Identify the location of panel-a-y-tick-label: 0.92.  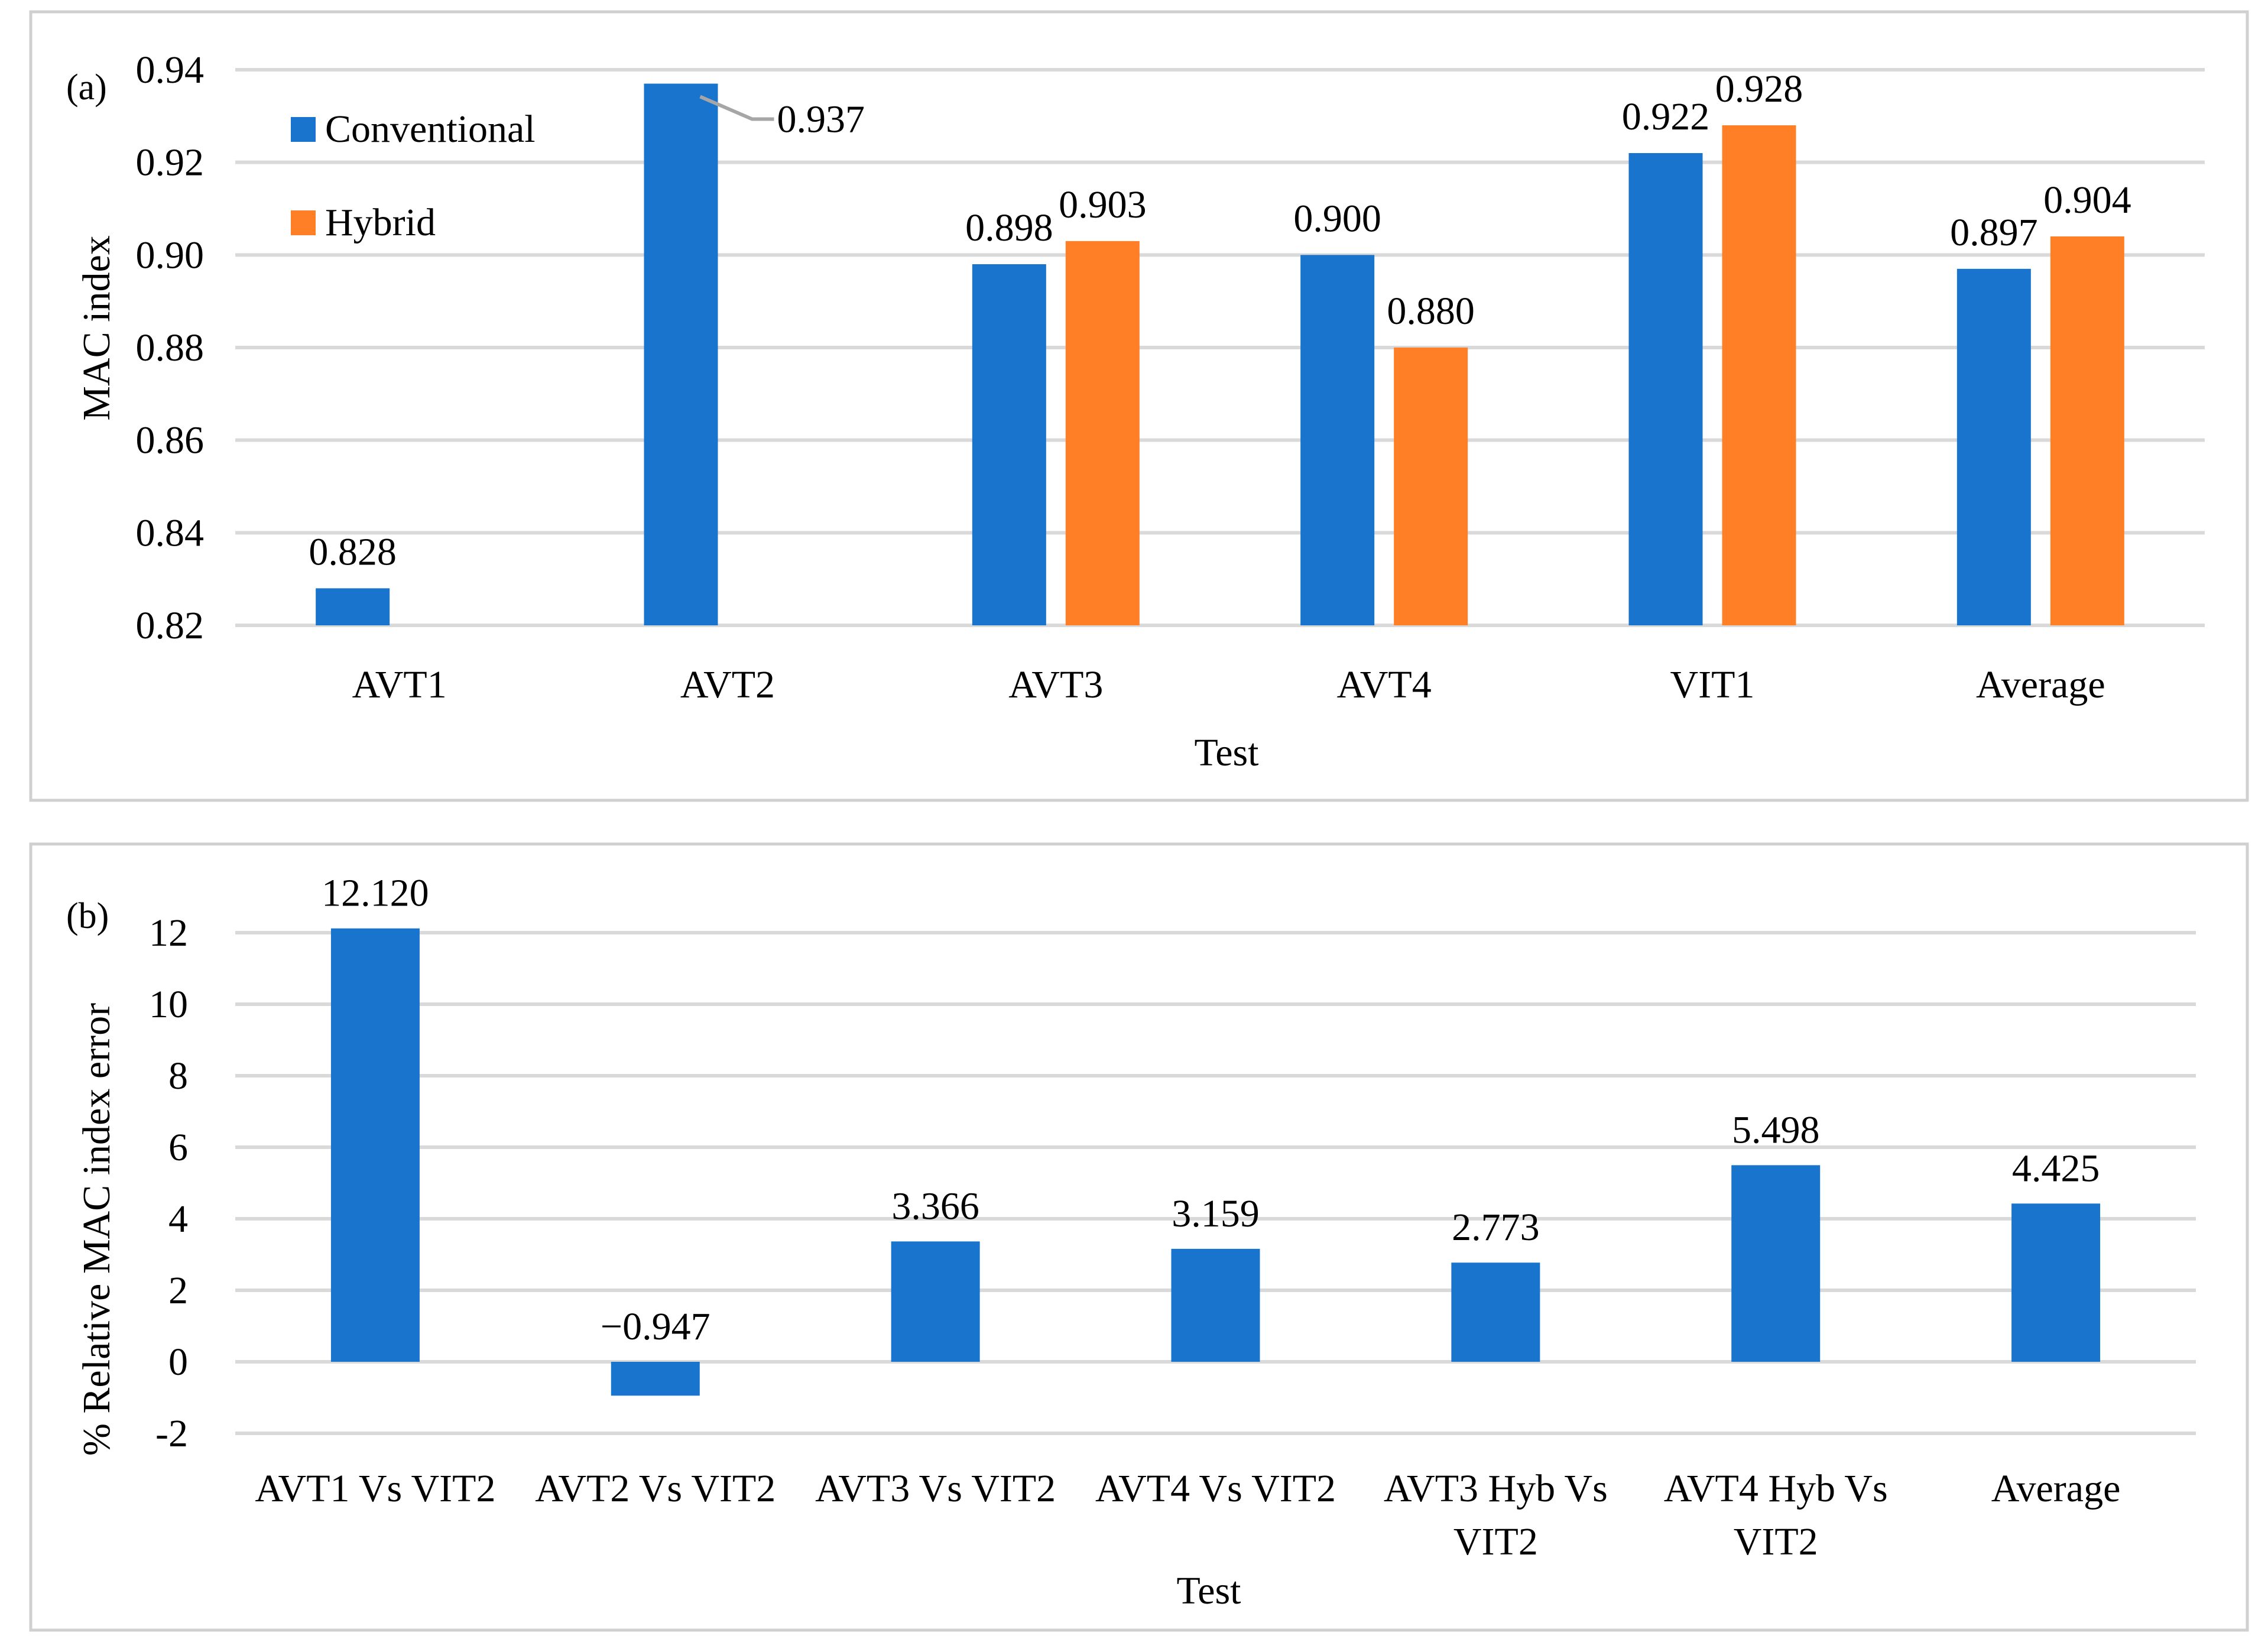
(171, 162).